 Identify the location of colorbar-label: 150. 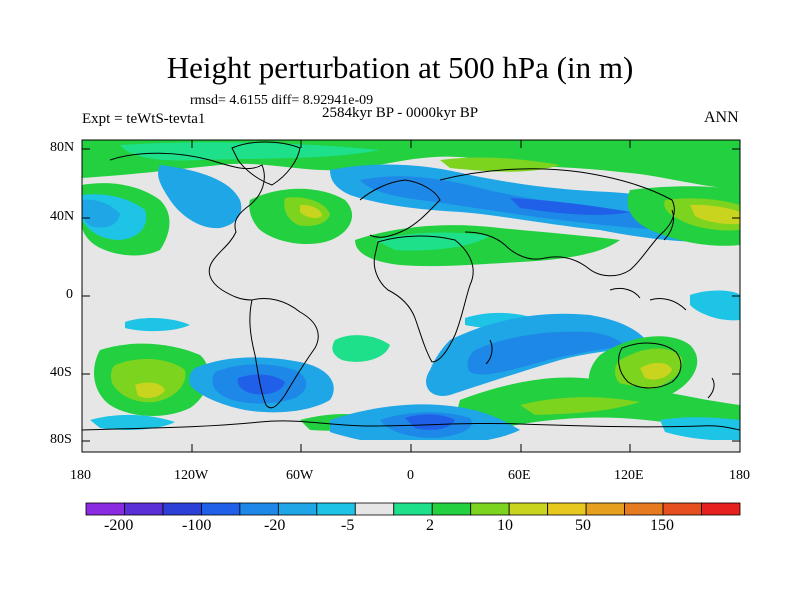
(662, 525).